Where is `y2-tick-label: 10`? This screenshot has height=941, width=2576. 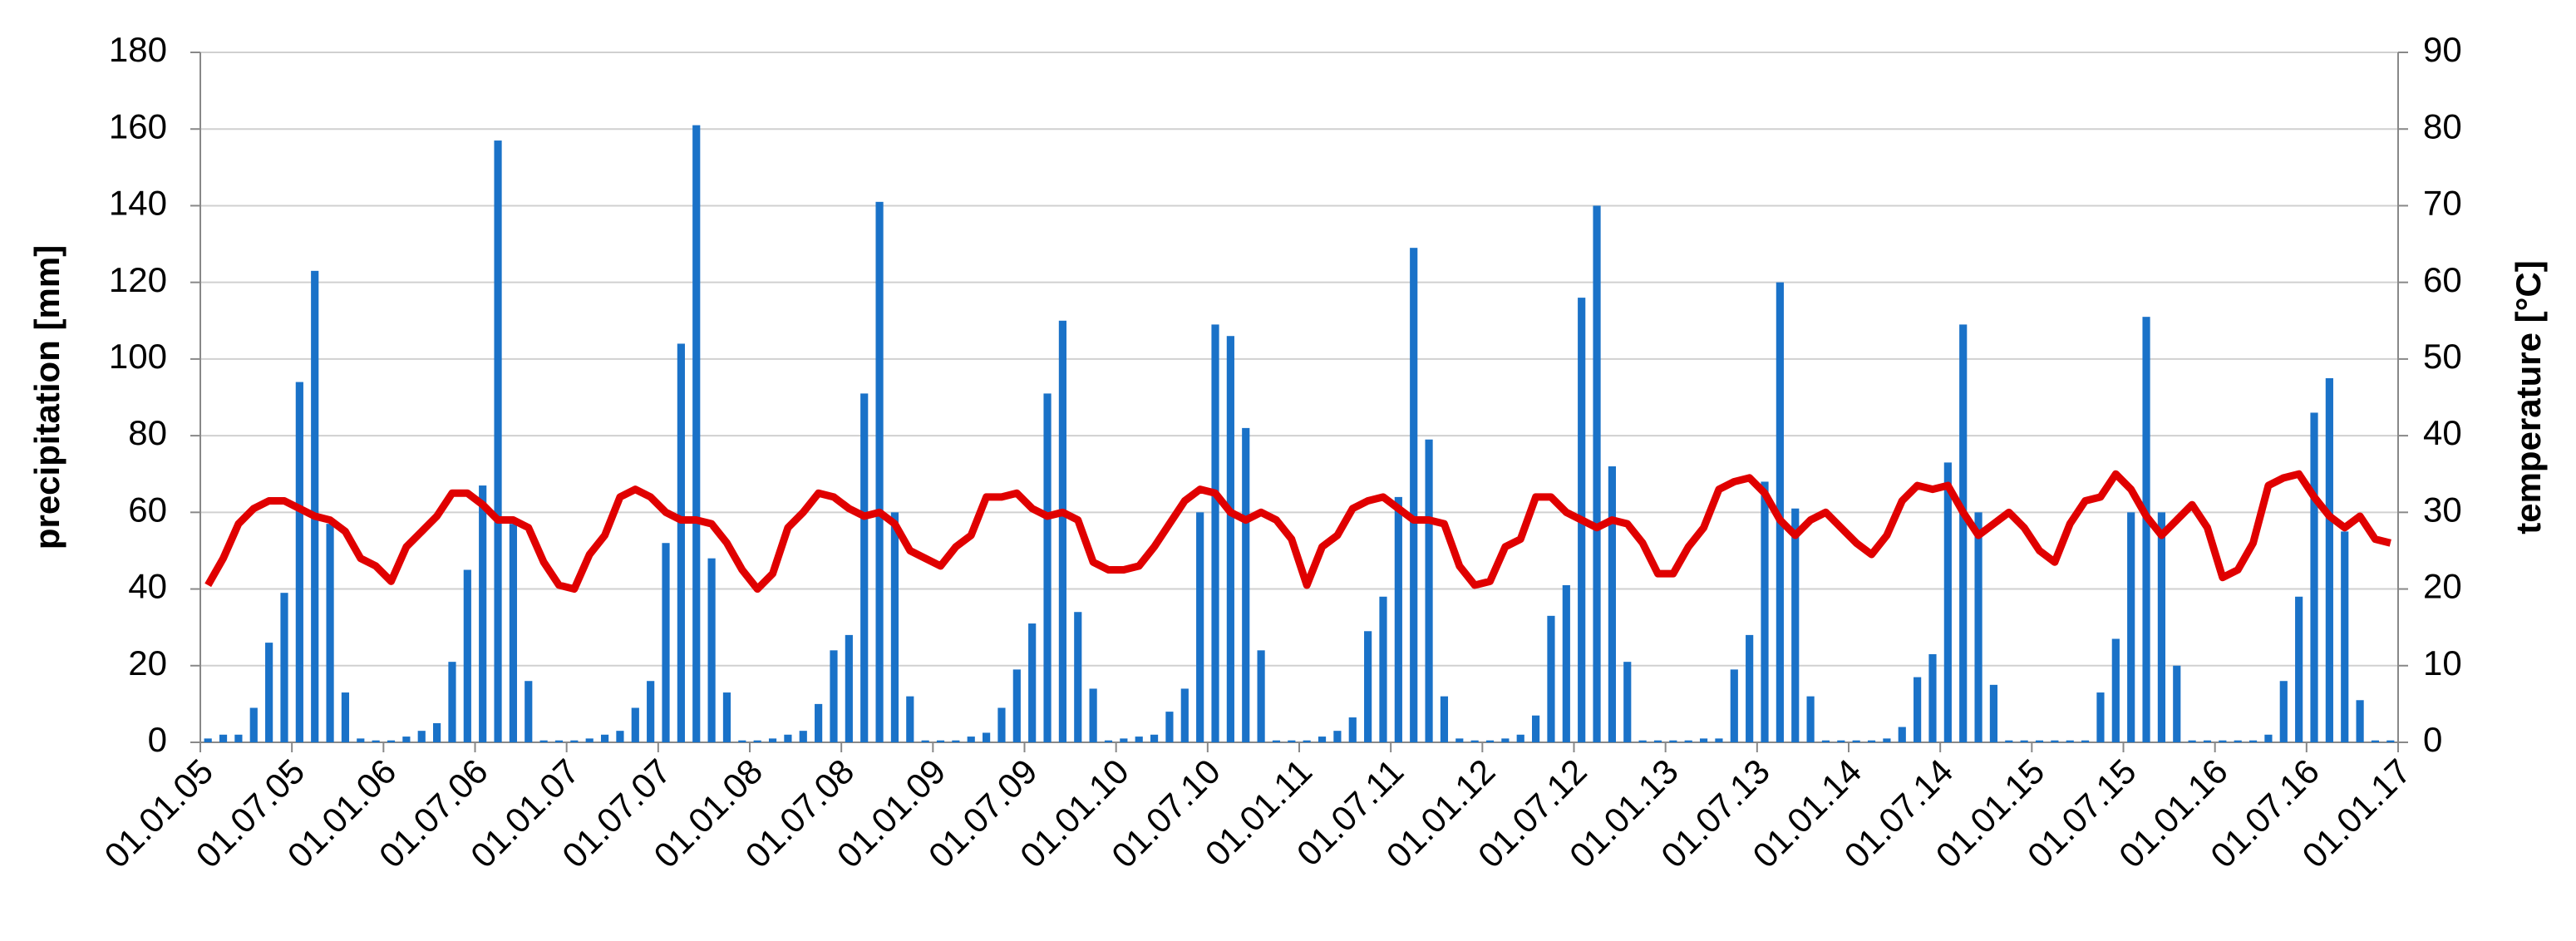
y2-tick-label: 10 is located at coordinates (2442, 662).